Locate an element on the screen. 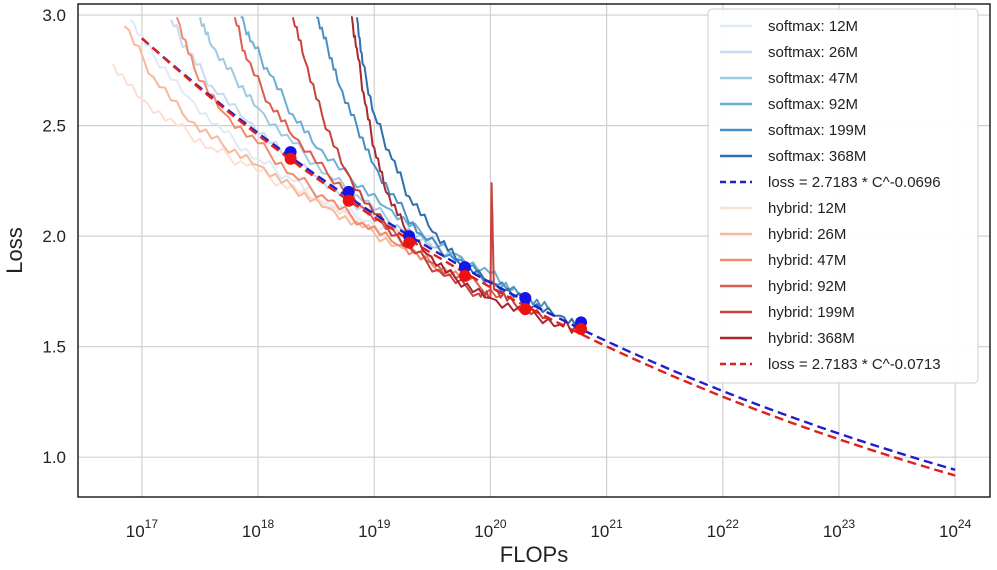 The image size is (997, 570). y-axis-title: Loss is located at coordinates (14, 250).